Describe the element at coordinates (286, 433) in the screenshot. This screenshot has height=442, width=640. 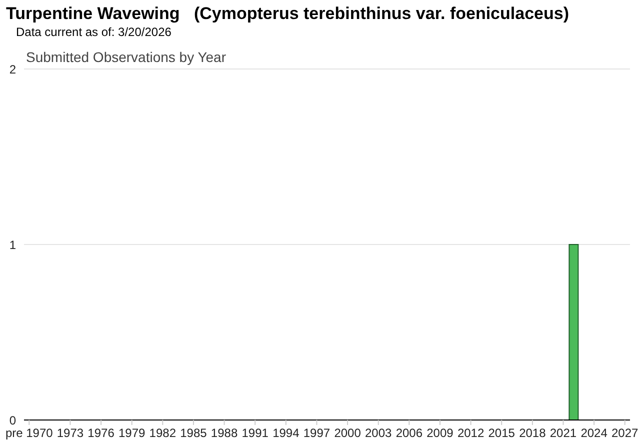
I see `x-tick-label: 1994` at that location.